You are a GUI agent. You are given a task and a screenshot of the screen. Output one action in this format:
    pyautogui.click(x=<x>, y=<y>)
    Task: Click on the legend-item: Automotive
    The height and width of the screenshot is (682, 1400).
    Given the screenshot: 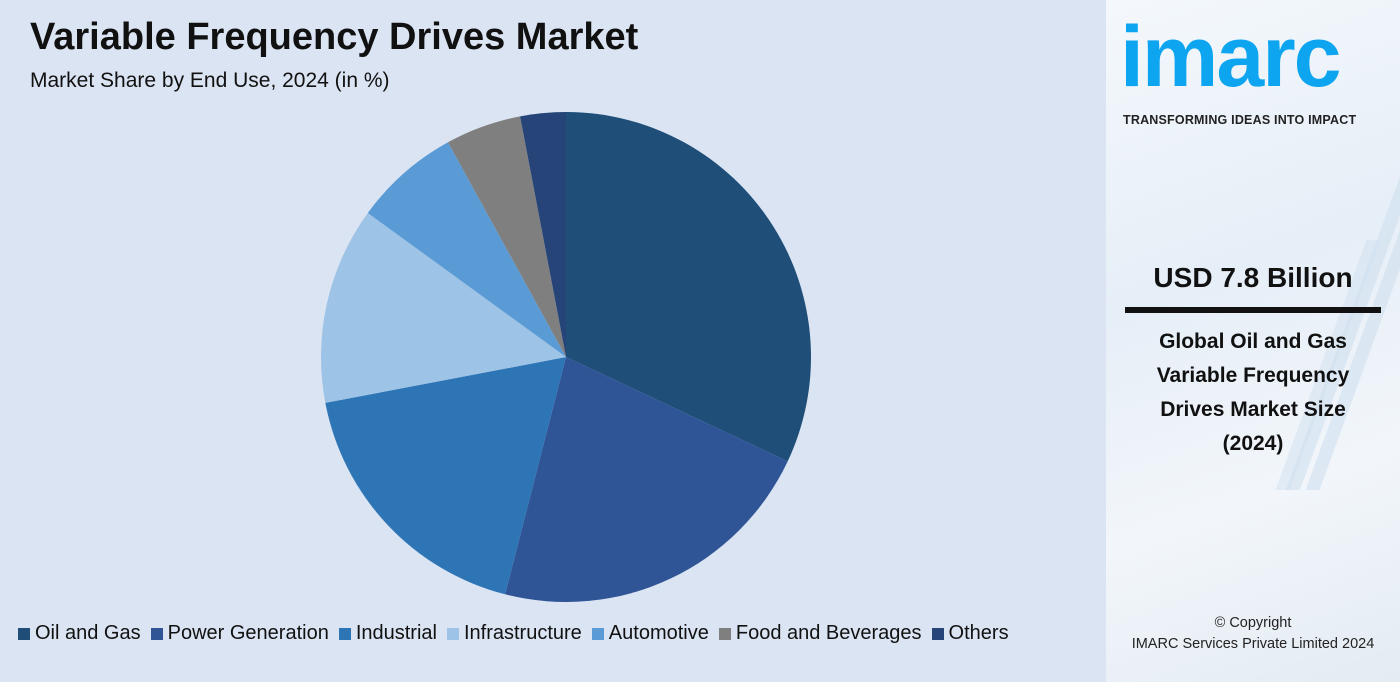 What is the action you would take?
    pyautogui.click(x=650, y=633)
    